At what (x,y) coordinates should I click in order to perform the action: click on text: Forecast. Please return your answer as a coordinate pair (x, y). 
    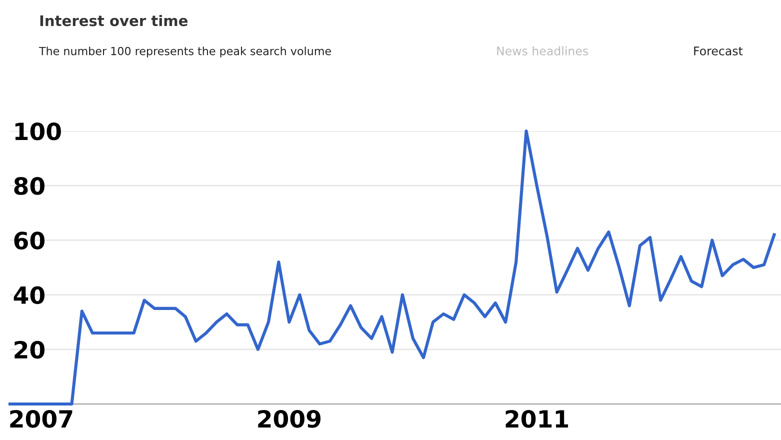
    Looking at the image, I should click on (718, 51).